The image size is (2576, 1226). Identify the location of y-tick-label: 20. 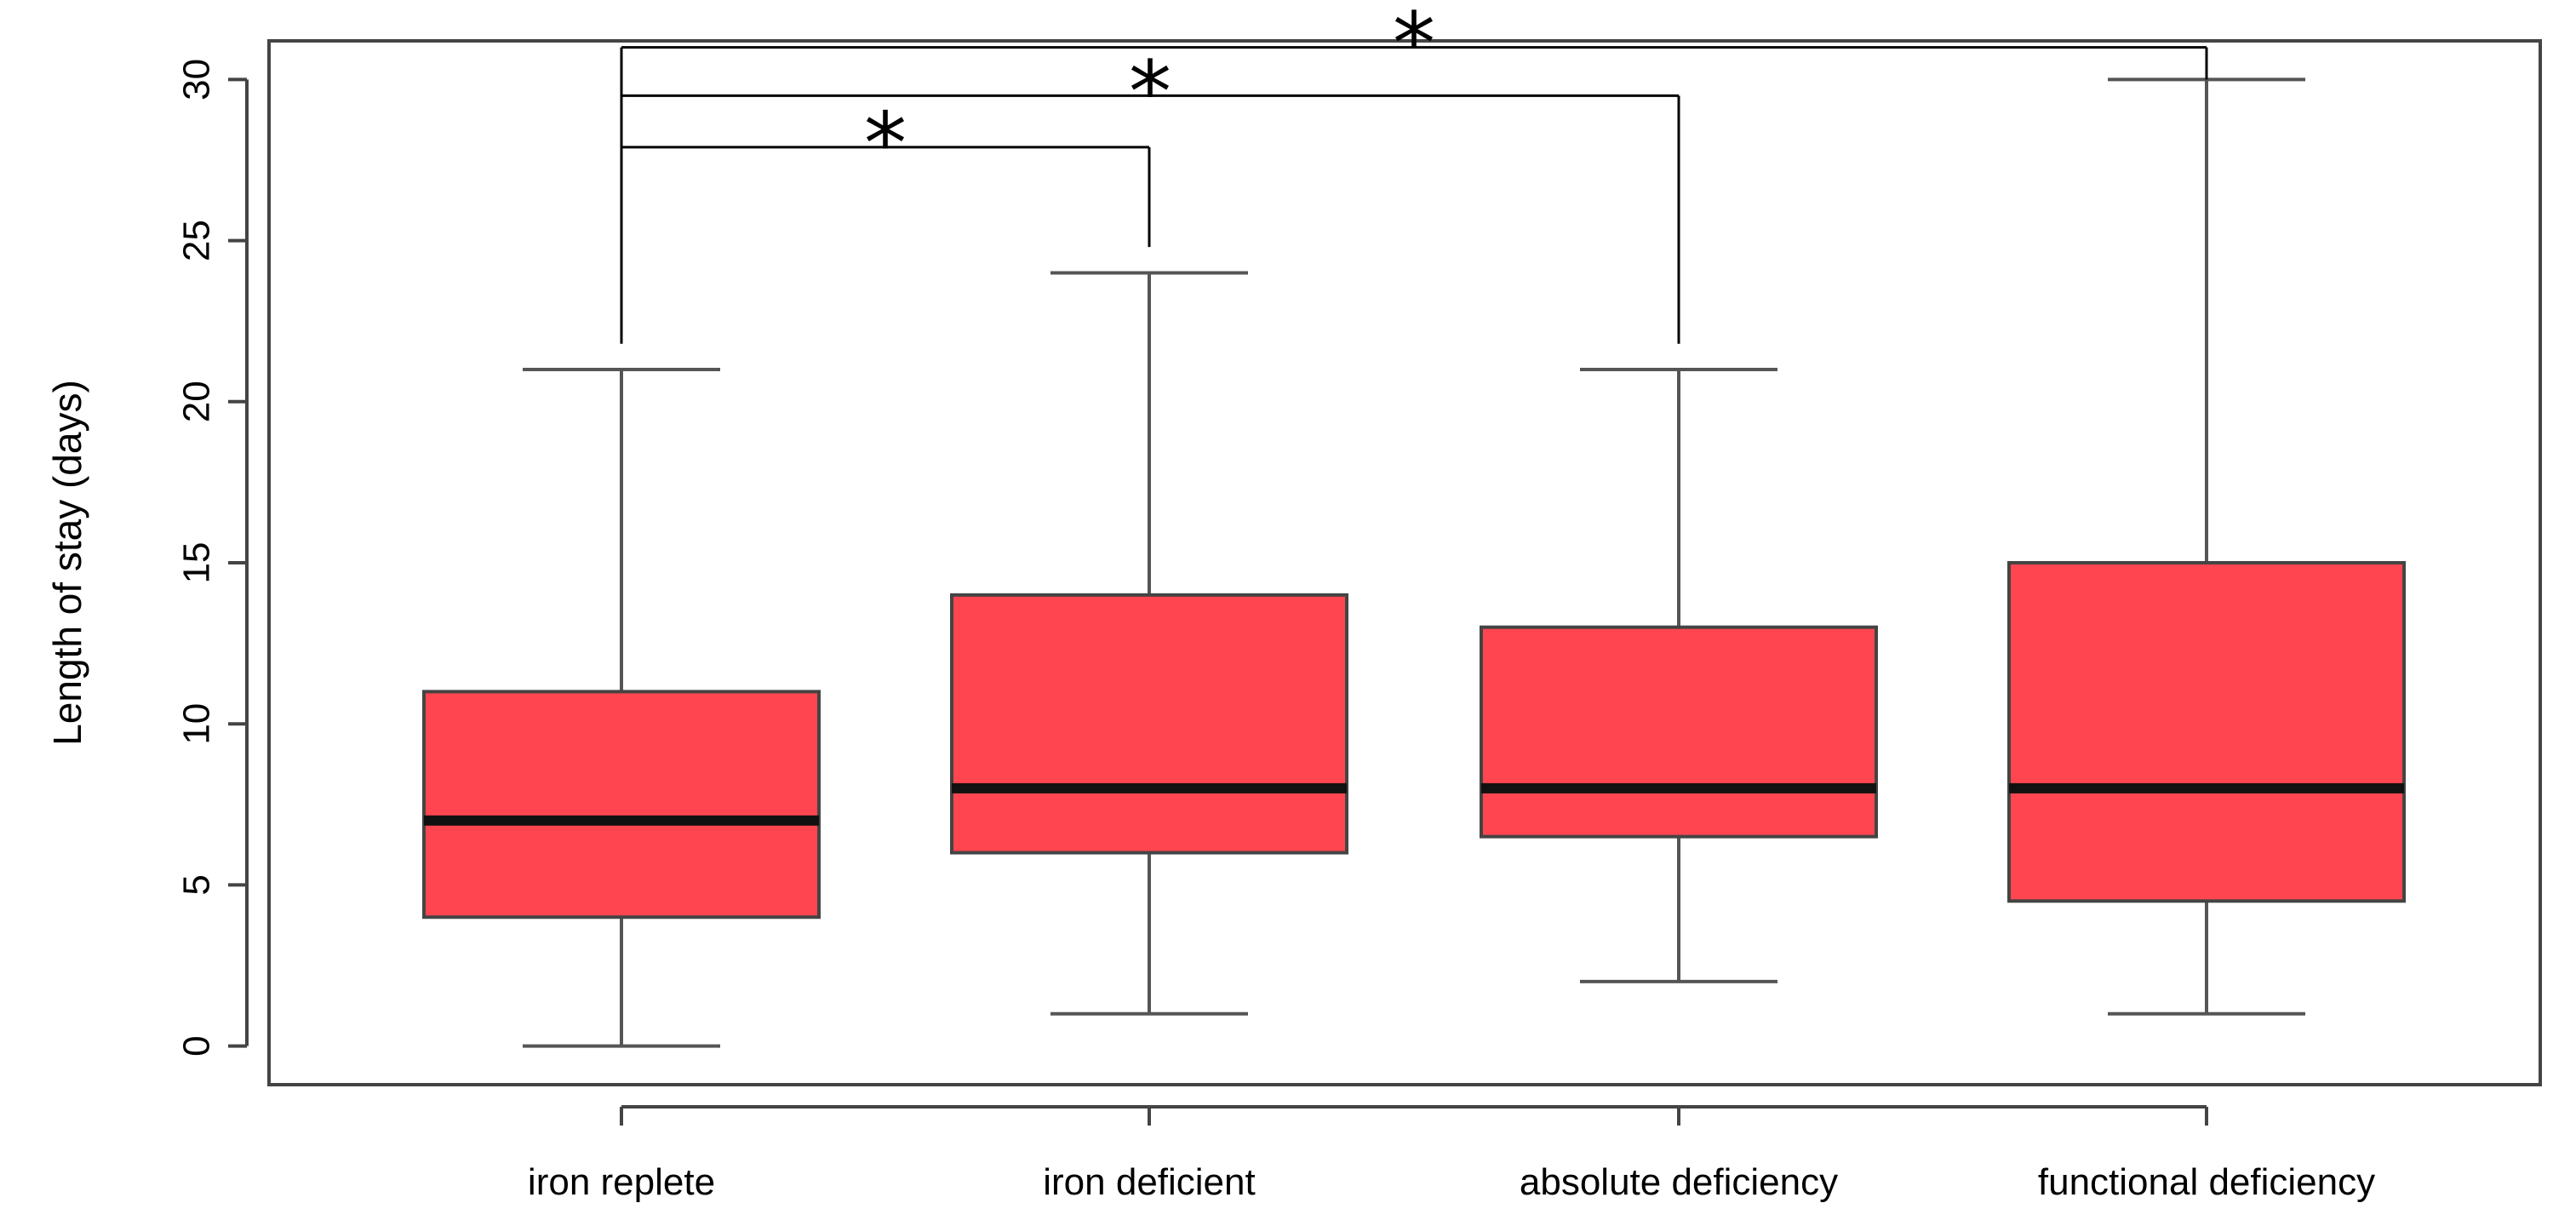
(196, 401).